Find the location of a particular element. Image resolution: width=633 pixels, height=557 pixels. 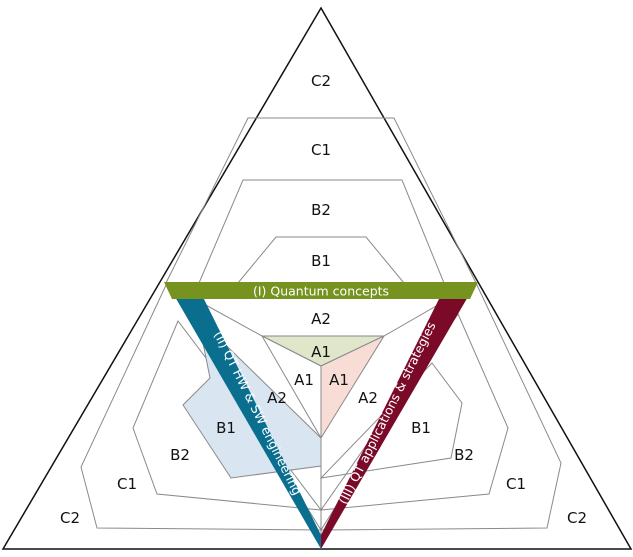

level-left-b1: B1 is located at coordinates (226, 428).